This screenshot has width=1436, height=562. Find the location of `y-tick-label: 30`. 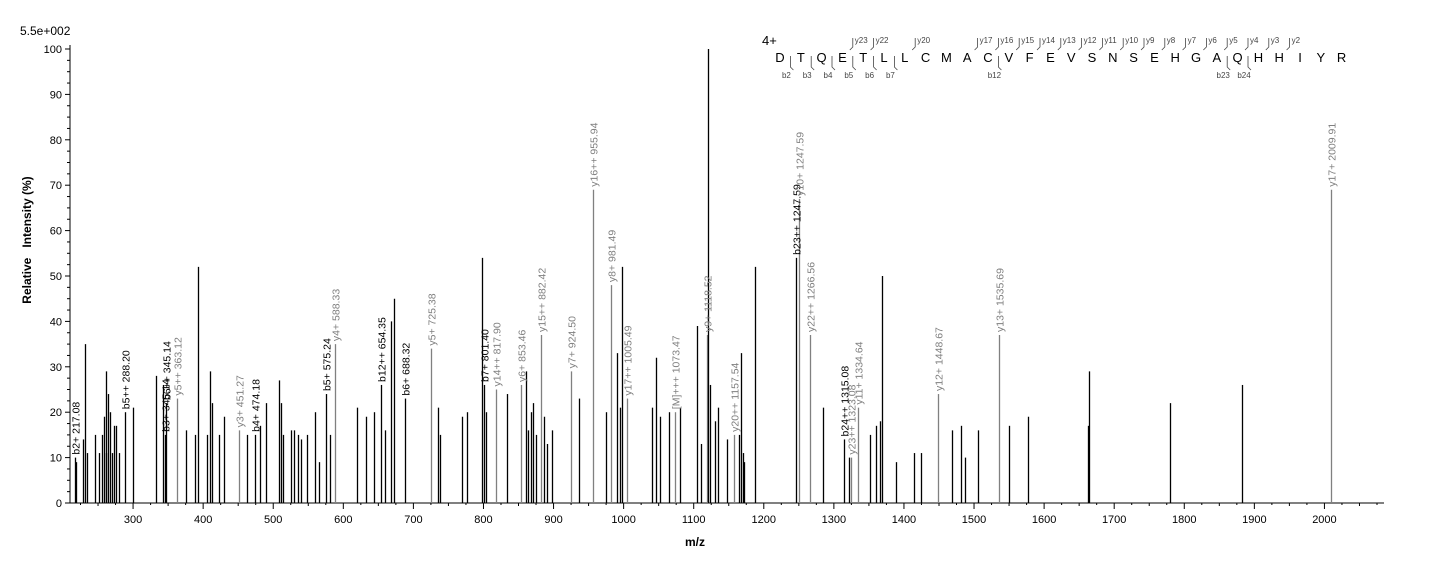

y-tick-label: 30 is located at coordinates (56, 368).